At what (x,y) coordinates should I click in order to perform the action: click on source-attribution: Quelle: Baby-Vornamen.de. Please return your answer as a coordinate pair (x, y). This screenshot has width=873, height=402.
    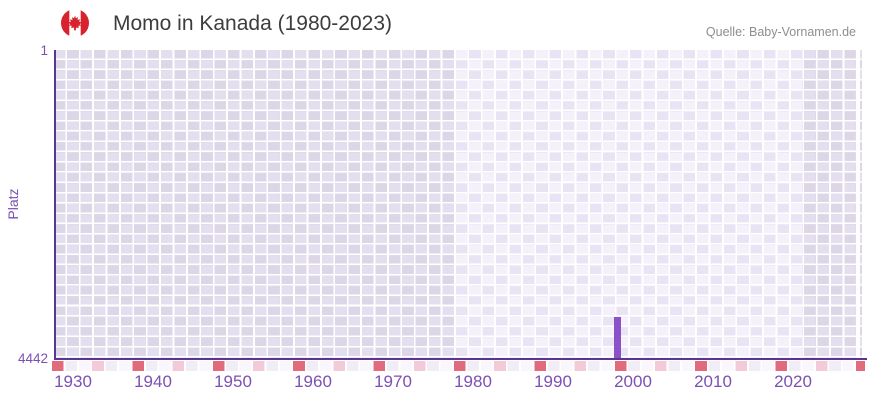
    Looking at the image, I should click on (780, 32).